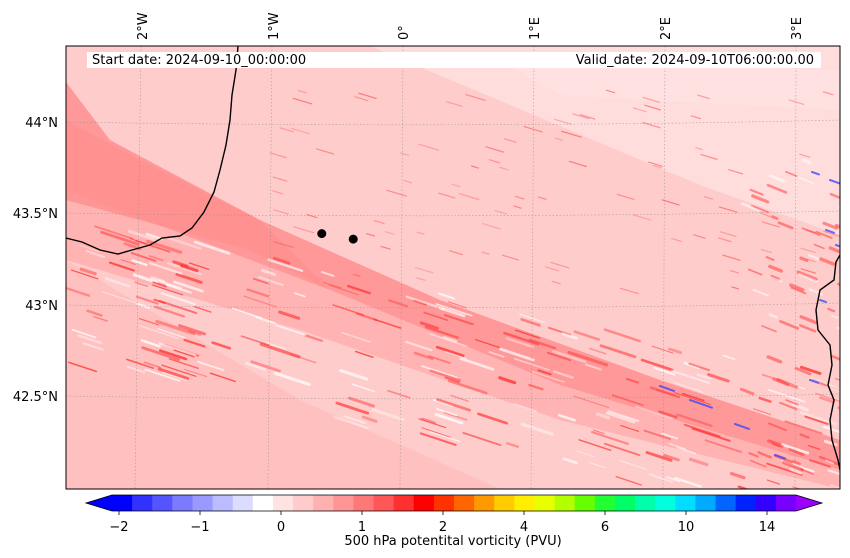 This screenshot has width=850, height=558. I want to click on colorbar-tick-label: 2, so click(443, 527).